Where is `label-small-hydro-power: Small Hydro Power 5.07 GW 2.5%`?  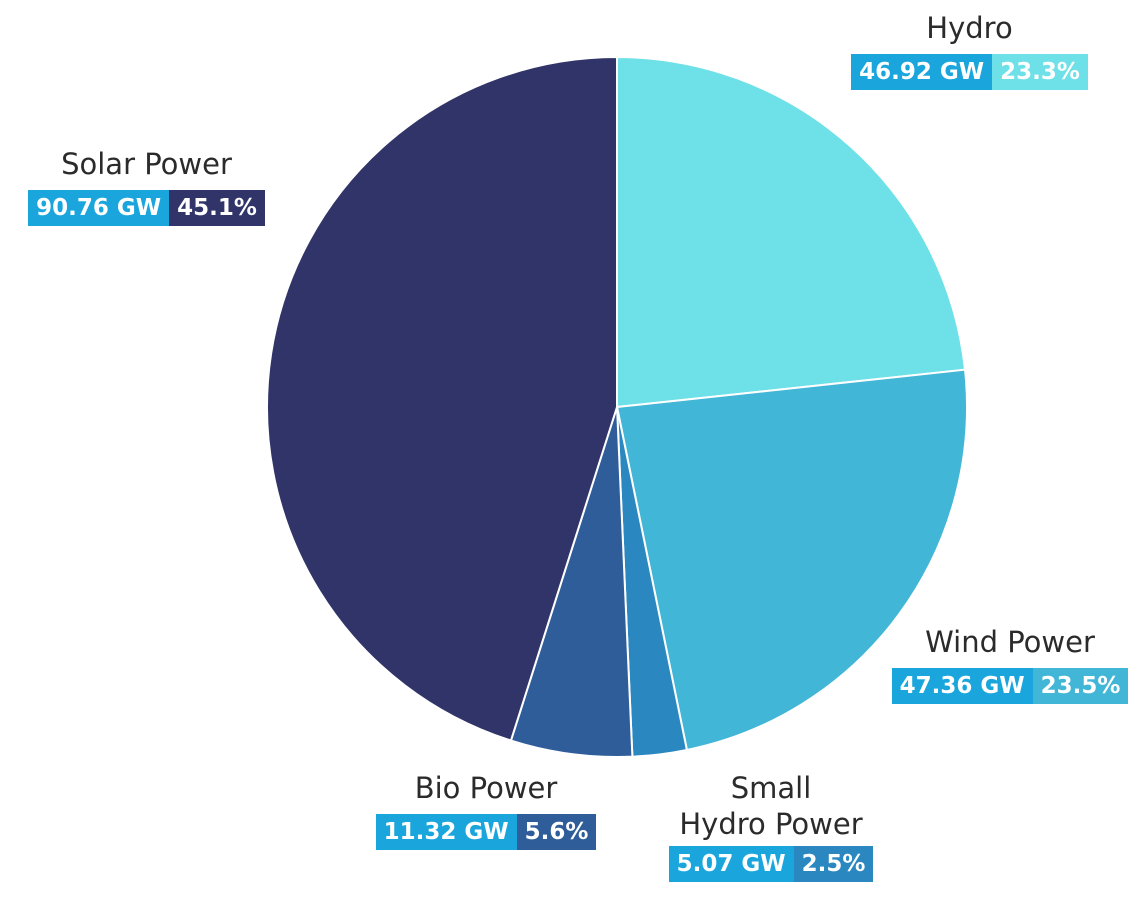
label-small-hydro-power: Small Hydro Power 5.07 GW 2.5% is located at coordinates (771, 826).